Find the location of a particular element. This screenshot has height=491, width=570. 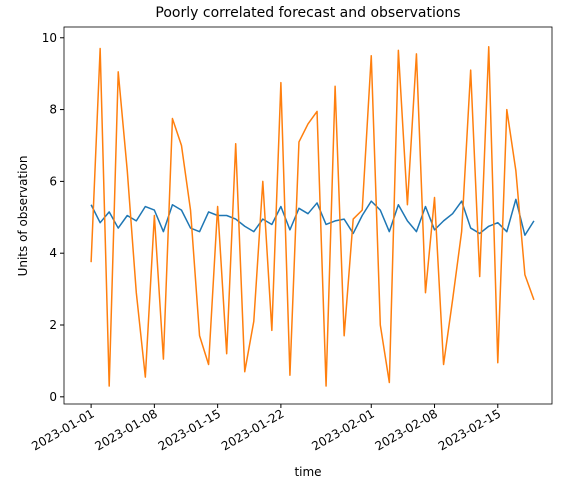

y-axis-label: Units of observation is located at coordinates (23, 216).